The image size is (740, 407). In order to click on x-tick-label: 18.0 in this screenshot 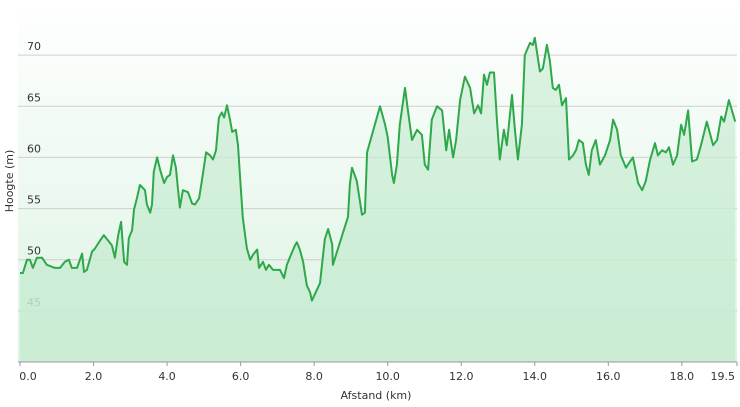, I will do `click(682, 376)`.